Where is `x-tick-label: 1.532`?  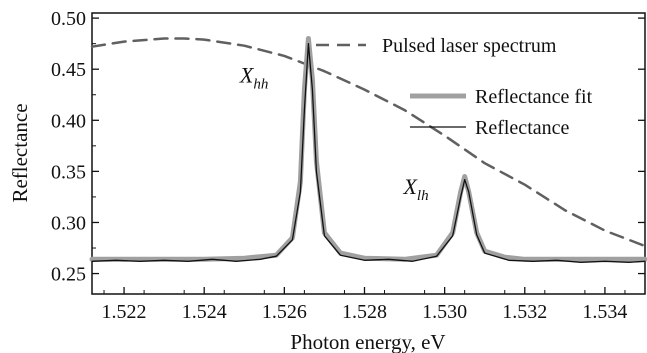 x-tick-label: 1.532 is located at coordinates (524, 312).